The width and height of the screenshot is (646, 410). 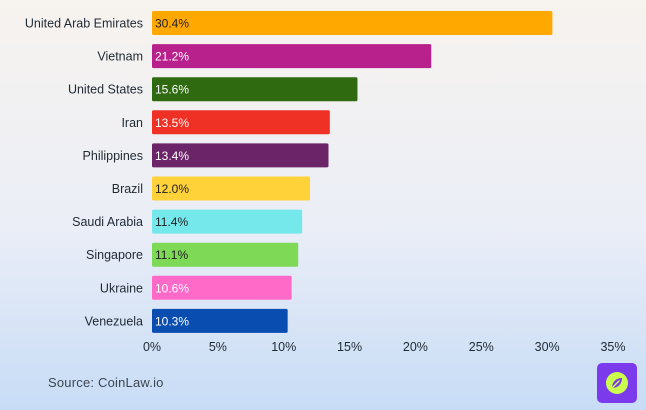 What do you see at coordinates (172, 90) in the screenshot?
I see `bar-value-label: 15.6%` at bounding box center [172, 90].